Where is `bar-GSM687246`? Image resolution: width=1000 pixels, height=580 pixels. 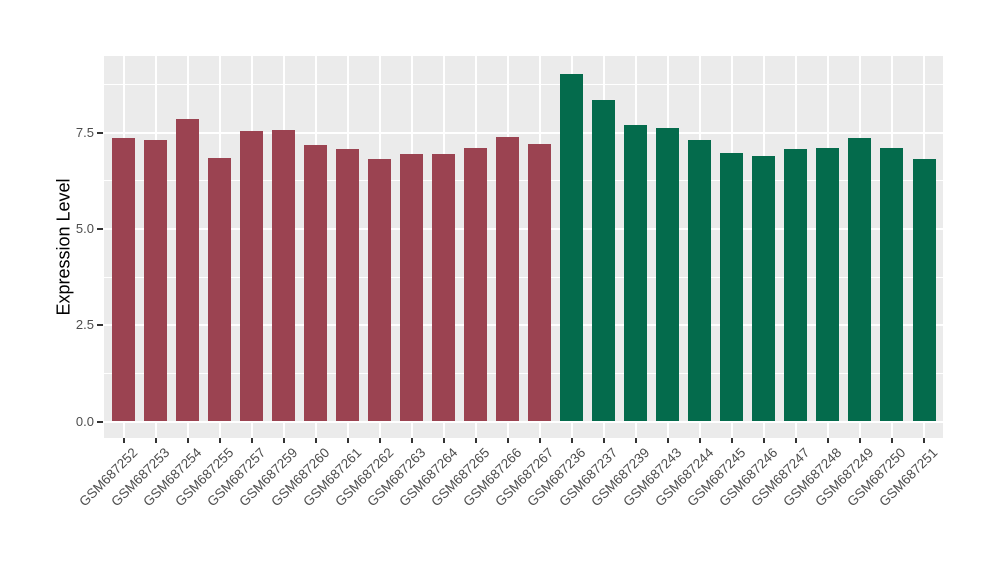
bar-GSM687246 is located at coordinates (764, 288).